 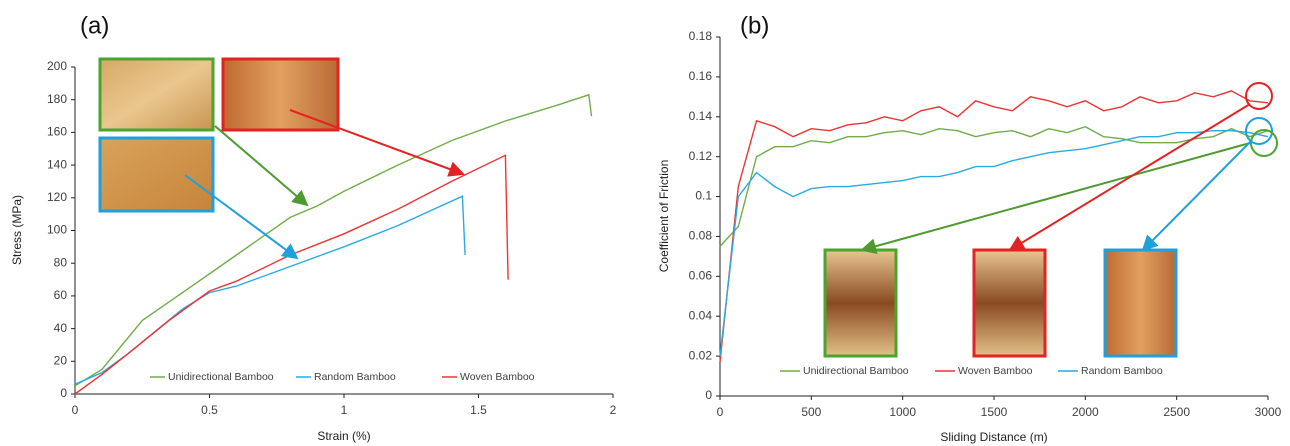 What do you see at coordinates (701, 236) in the screenshot?
I see `y-tick-label: 0.08` at bounding box center [701, 236].